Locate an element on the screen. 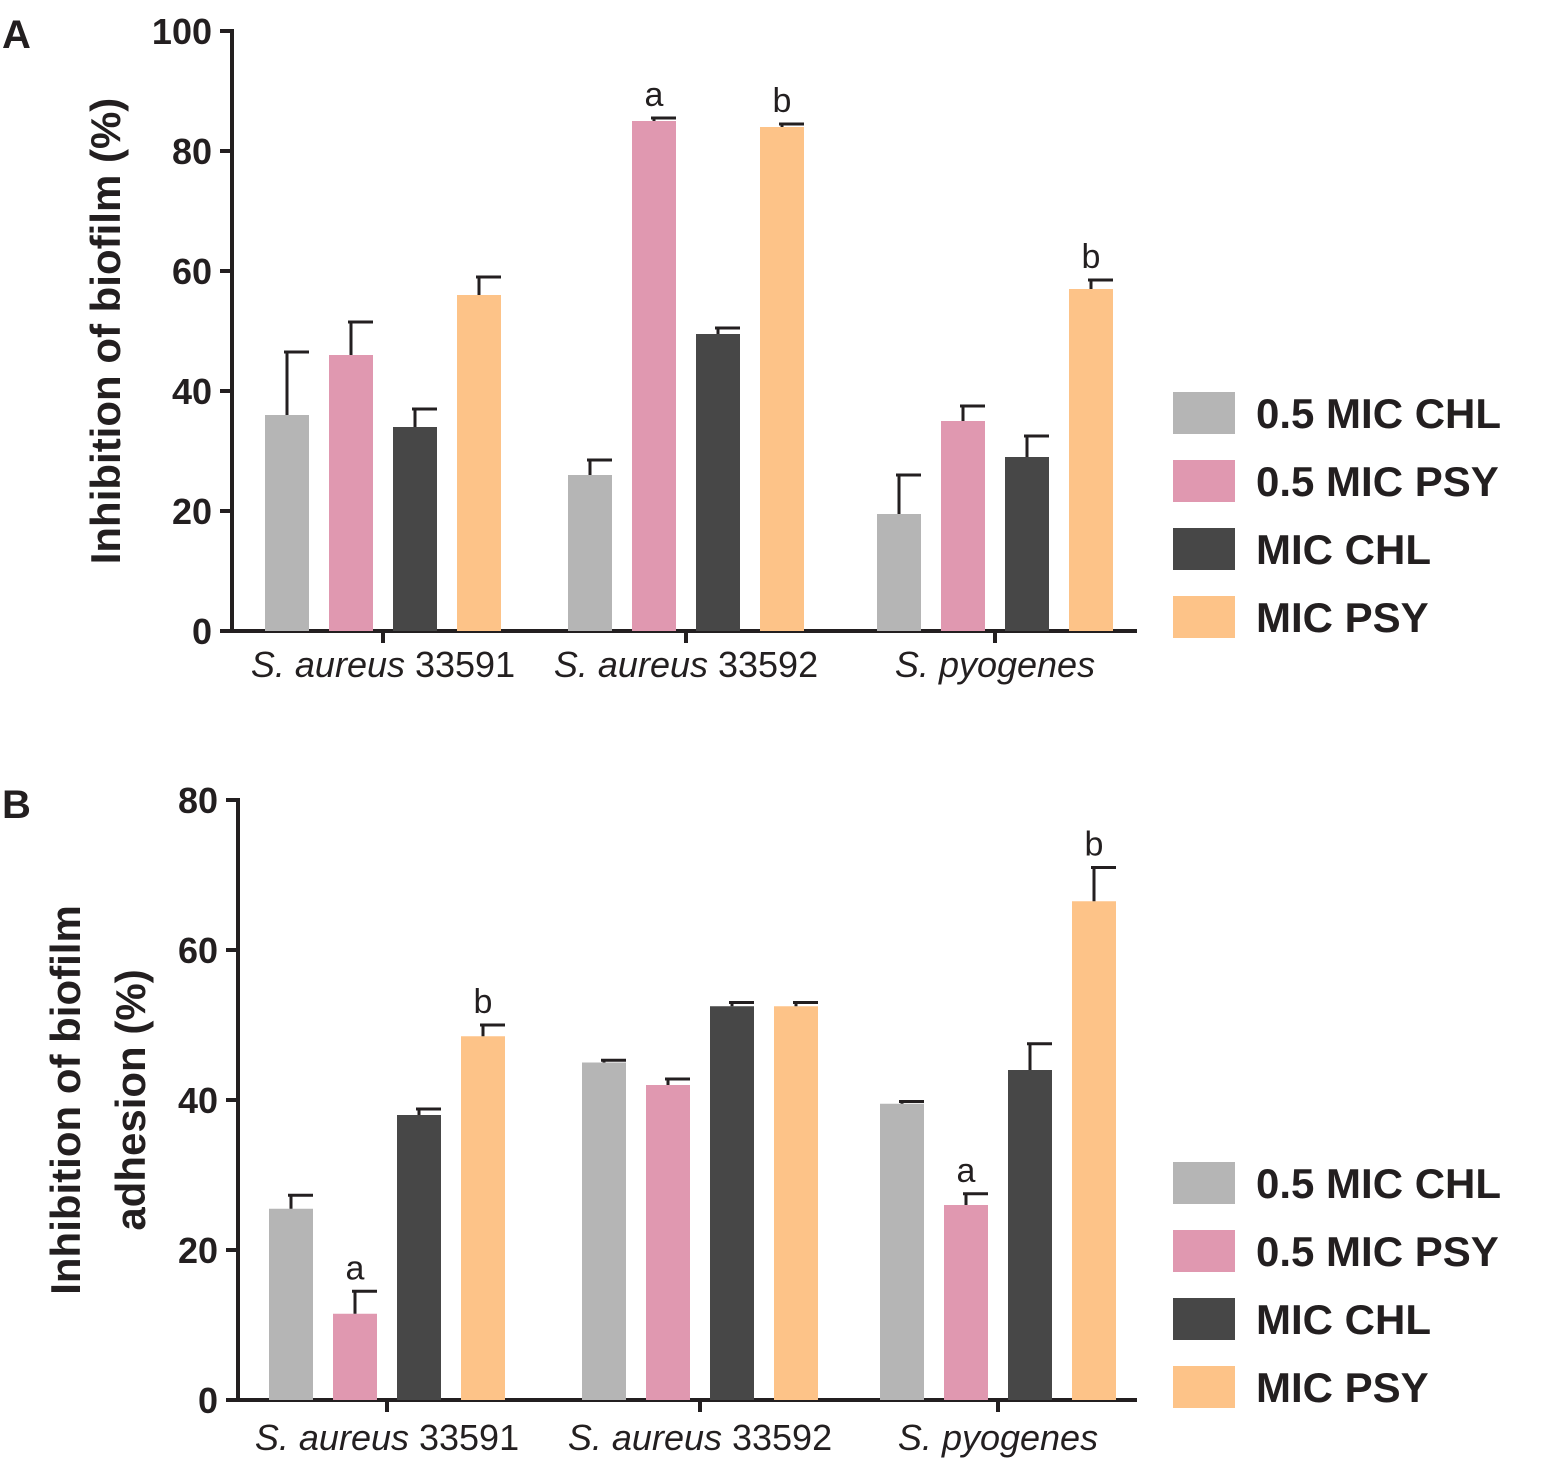 The image size is (1551, 1467). y-axis-label: Inhibition of biofilm adhesion (%) is located at coordinates (98, 1100).